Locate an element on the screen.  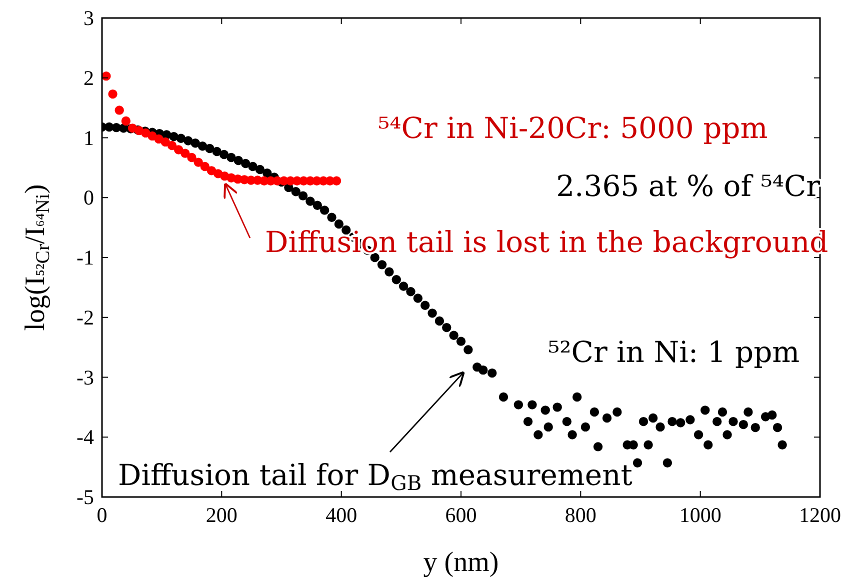
annotation: ⁵⁴Cr in Ni-20Cr: 5000 ppm is located at coordinates (573, 128).